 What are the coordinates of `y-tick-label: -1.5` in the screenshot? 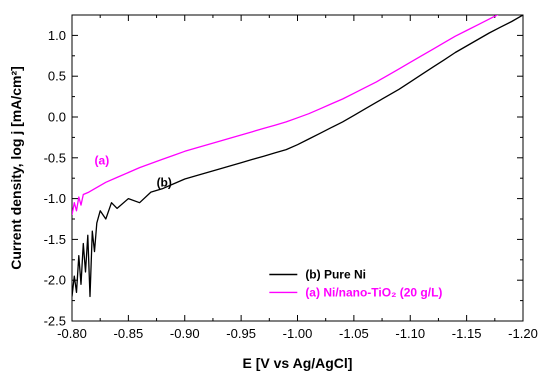 It's located at (55, 239).